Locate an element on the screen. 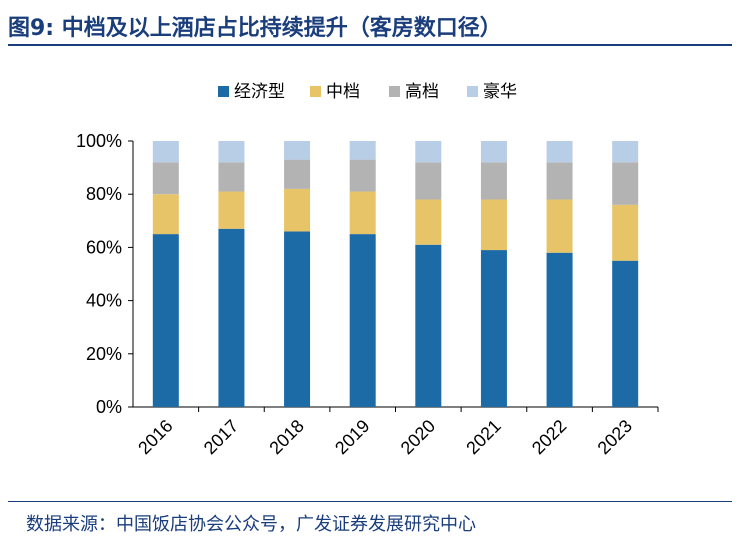 This screenshot has height=558, width=739. chart-title: 图9: 中档及以上酒店占比持续提升（客房数口径） is located at coordinates (255, 26).